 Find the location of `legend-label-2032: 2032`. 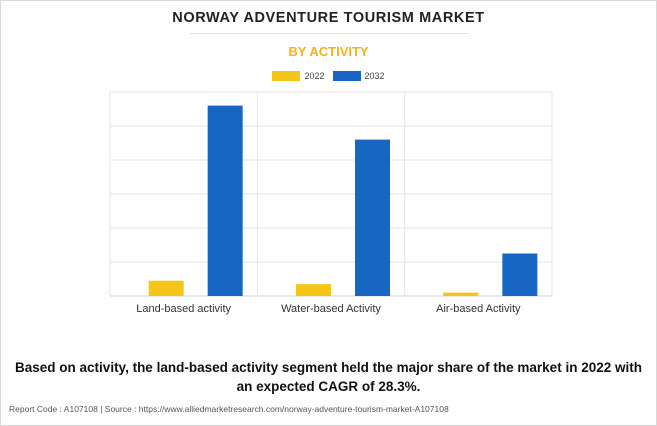

legend-label-2032: 2032 is located at coordinates (374, 76).